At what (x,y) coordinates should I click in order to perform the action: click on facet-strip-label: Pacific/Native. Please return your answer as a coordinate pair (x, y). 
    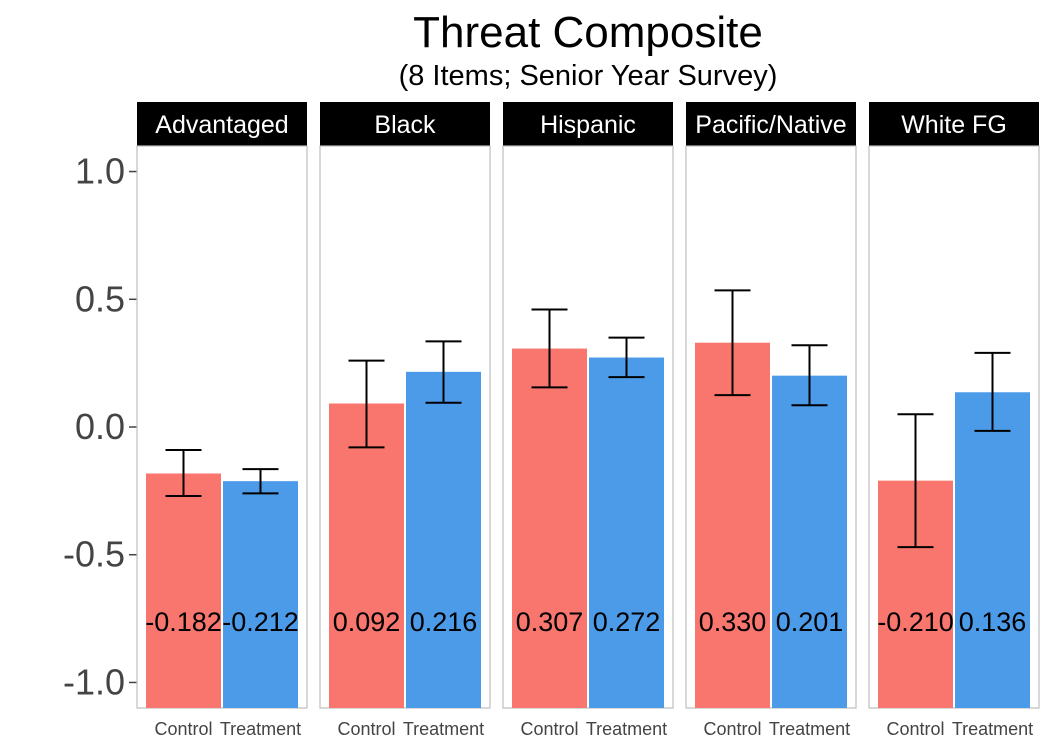
    Looking at the image, I should click on (770, 125).